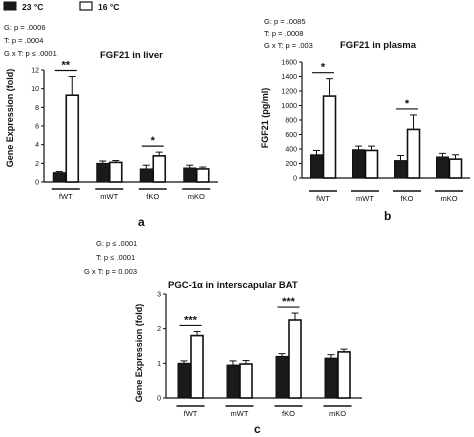  What do you see at coordinates (37, 145) in the screenshot?
I see `y-tick-label: 4` at bounding box center [37, 145].